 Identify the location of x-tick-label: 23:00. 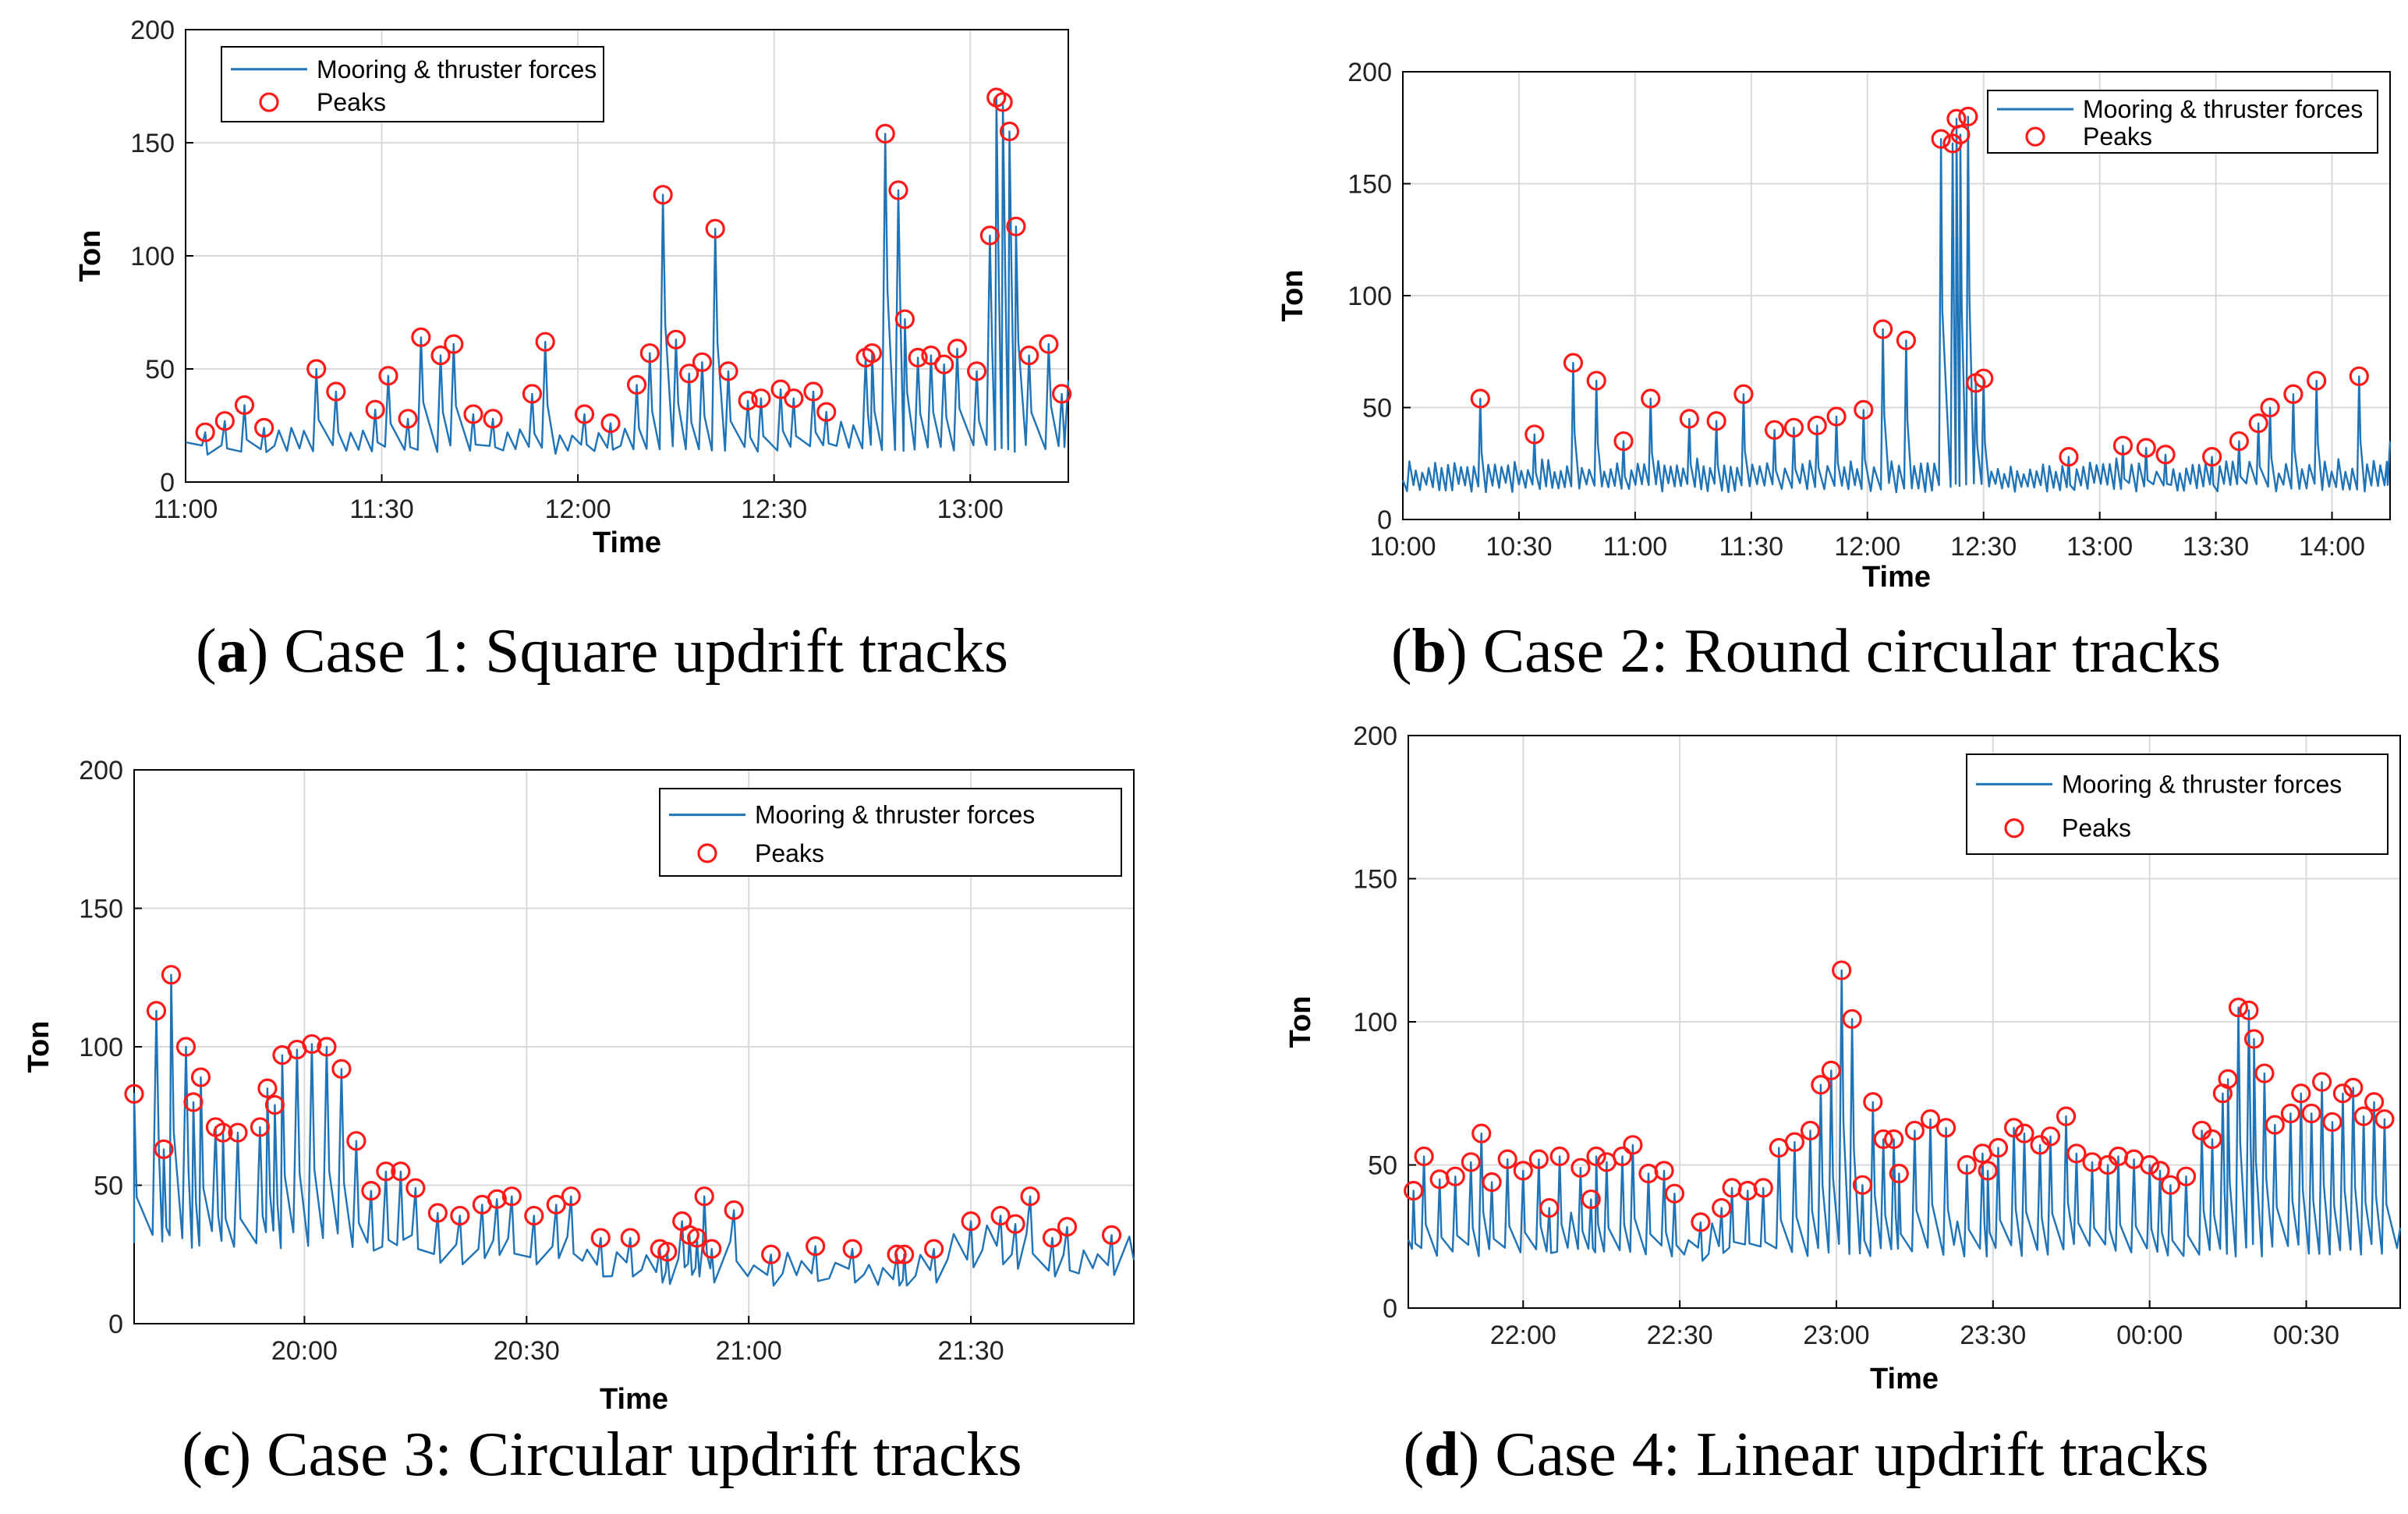
(1836, 1335).